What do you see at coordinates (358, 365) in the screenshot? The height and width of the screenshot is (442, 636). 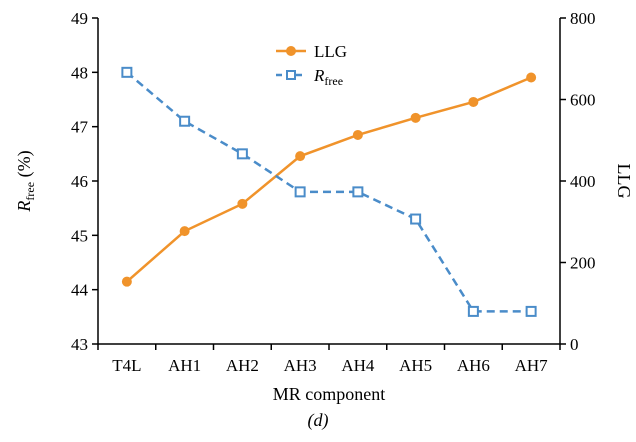 I see `x-tick-label: AH4` at bounding box center [358, 365].